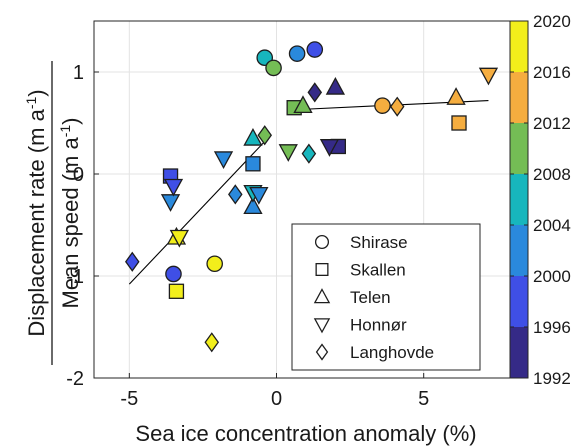  Describe the element at coordinates (378, 325) in the screenshot. I see `legend-label: Honnør` at that location.